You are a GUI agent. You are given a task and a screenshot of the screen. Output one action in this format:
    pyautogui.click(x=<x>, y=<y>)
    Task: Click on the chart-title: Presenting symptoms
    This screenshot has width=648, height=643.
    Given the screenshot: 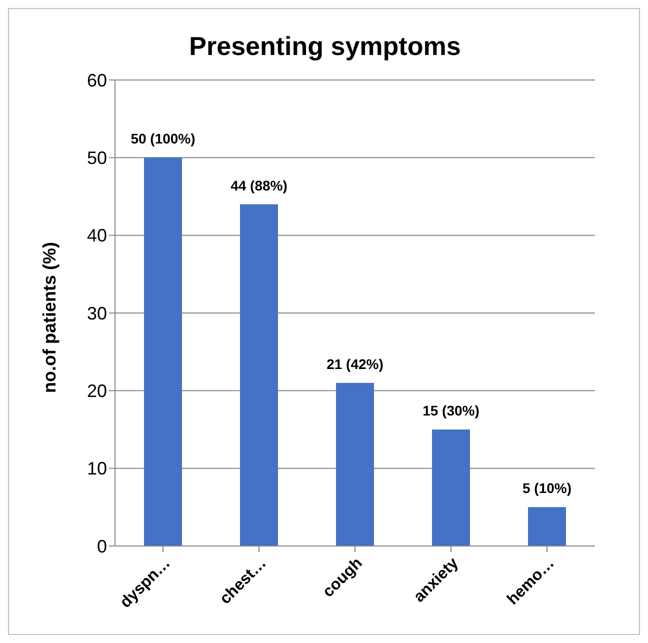 What is the action you would take?
    pyautogui.click(x=325, y=46)
    